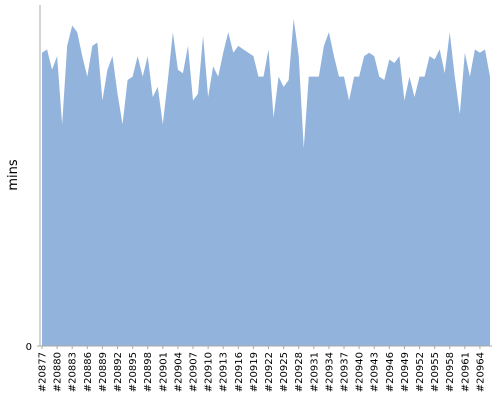 This screenshot has height=400, width=500. Describe the element at coordinates (163, 372) in the screenshot. I see `x-tick-label: #20901` at that location.